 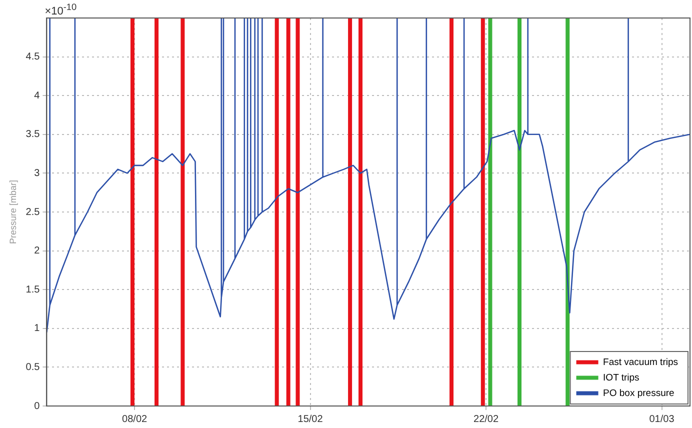 What do you see at coordinates (37, 96) in the screenshot?
I see `y-tick-label: 4` at bounding box center [37, 96].